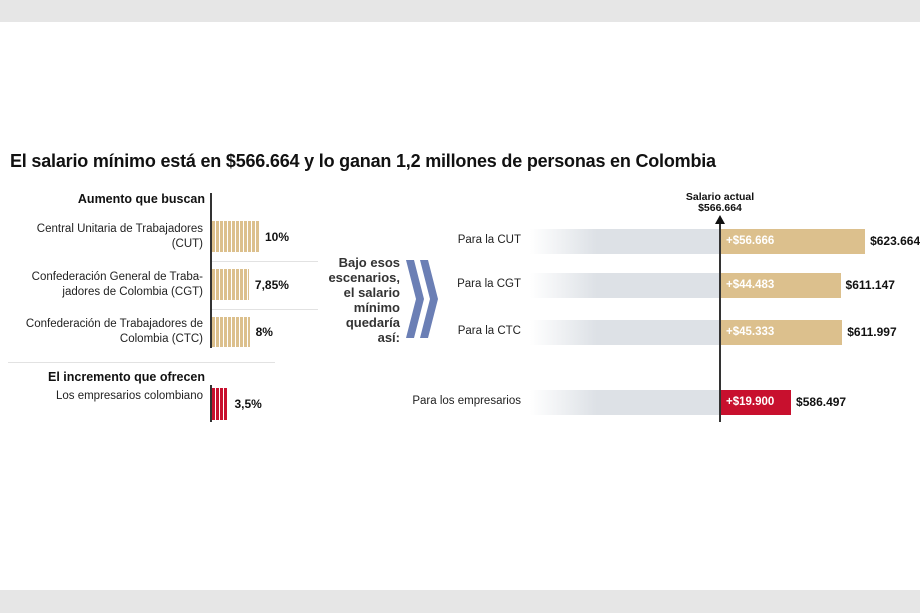  What do you see at coordinates (720, 197) in the screenshot?
I see `baseline-title: Salario actual` at bounding box center [720, 197].